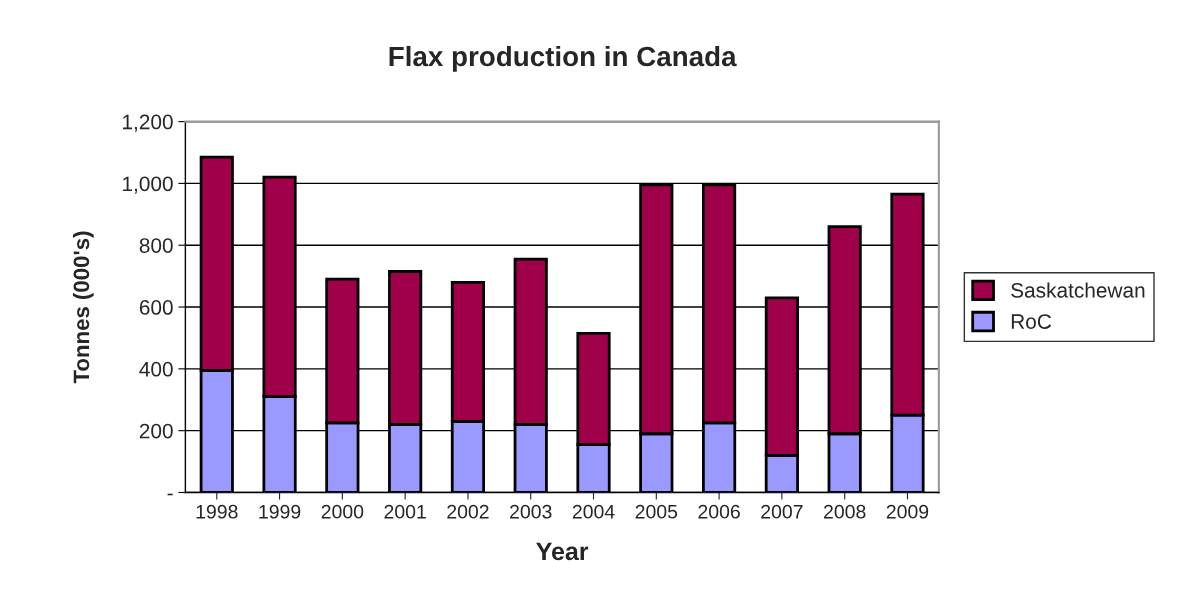  Describe the element at coordinates (563, 58) in the screenshot. I see `chart-title: Flax production in Canada` at that location.